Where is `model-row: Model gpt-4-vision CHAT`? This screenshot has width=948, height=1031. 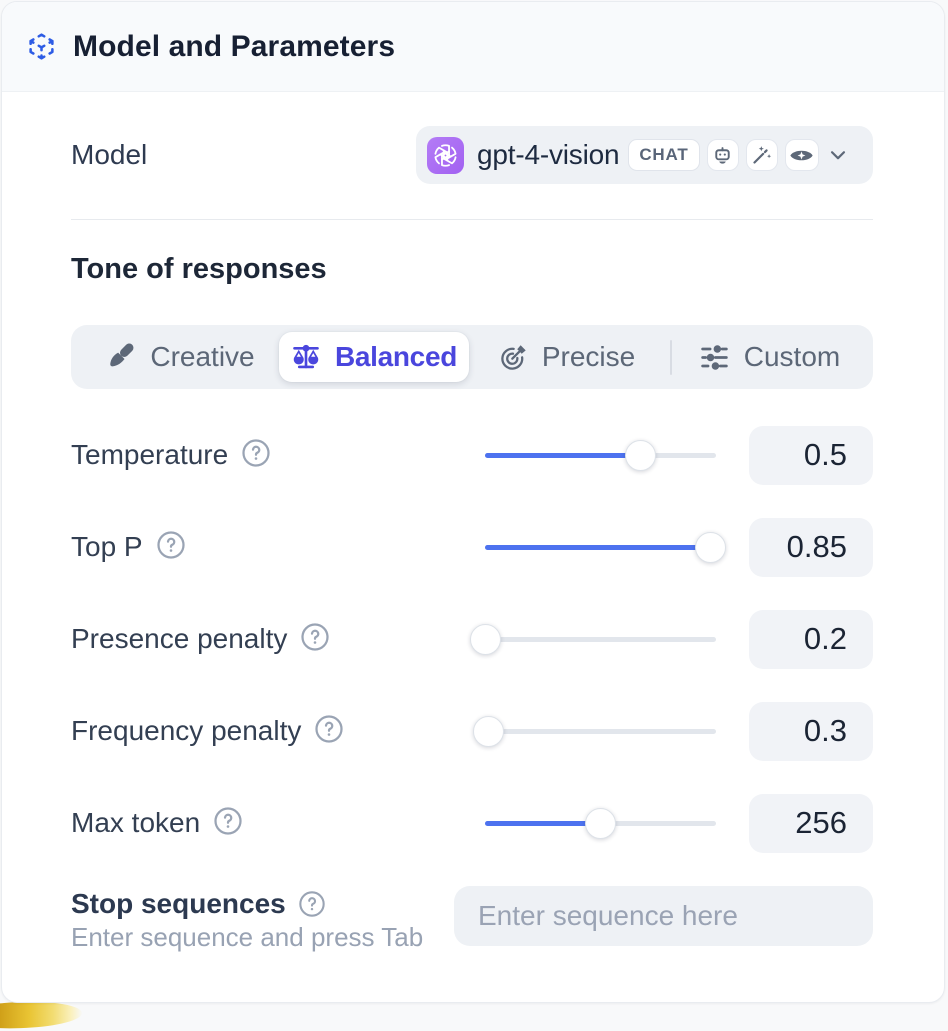
model-row: Model gpt-4-vision CHAT is located at coordinates (472, 155).